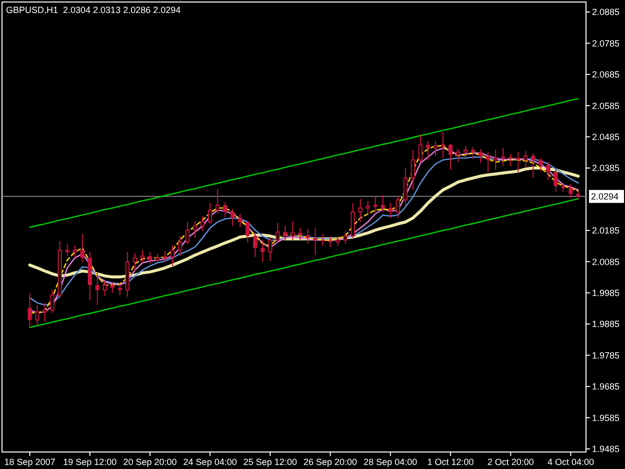 The width and height of the screenshot is (625, 469). What do you see at coordinates (210, 462) in the screenshot?
I see `x-tick-label: 24 Sep 04:00` at bounding box center [210, 462].